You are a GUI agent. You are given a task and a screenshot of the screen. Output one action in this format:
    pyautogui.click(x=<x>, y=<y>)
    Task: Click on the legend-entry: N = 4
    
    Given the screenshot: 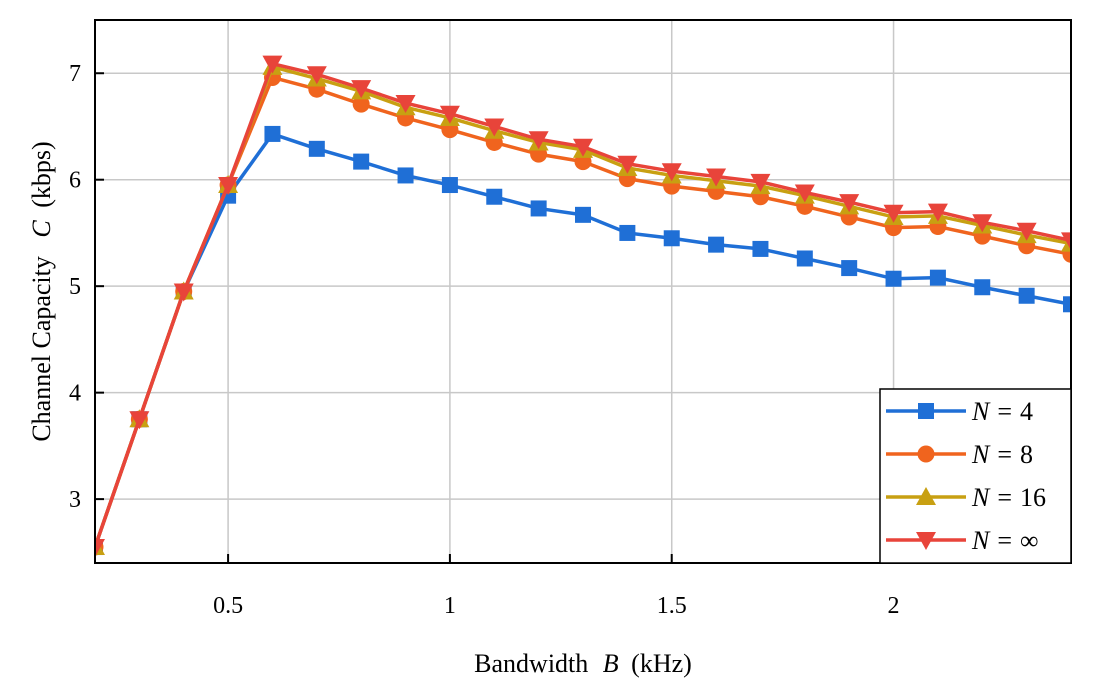 What is the action you would take?
    pyautogui.click(x=959, y=411)
    